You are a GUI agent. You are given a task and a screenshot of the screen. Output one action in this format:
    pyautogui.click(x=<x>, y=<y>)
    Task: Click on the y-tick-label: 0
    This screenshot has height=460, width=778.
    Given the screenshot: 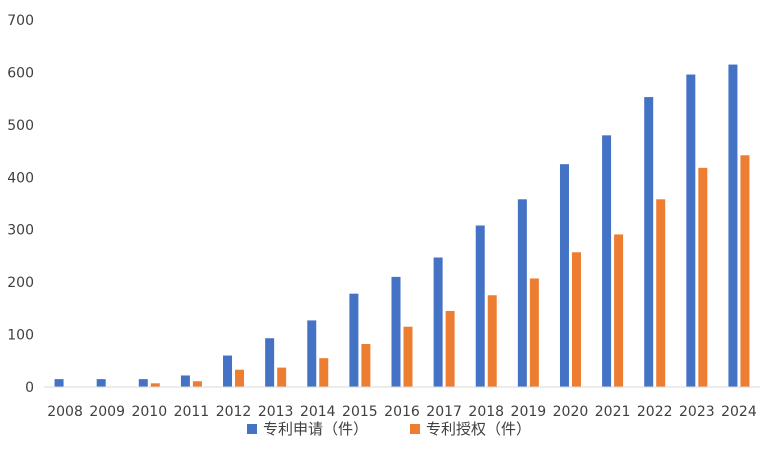 What is the action you would take?
    pyautogui.click(x=29, y=388)
    